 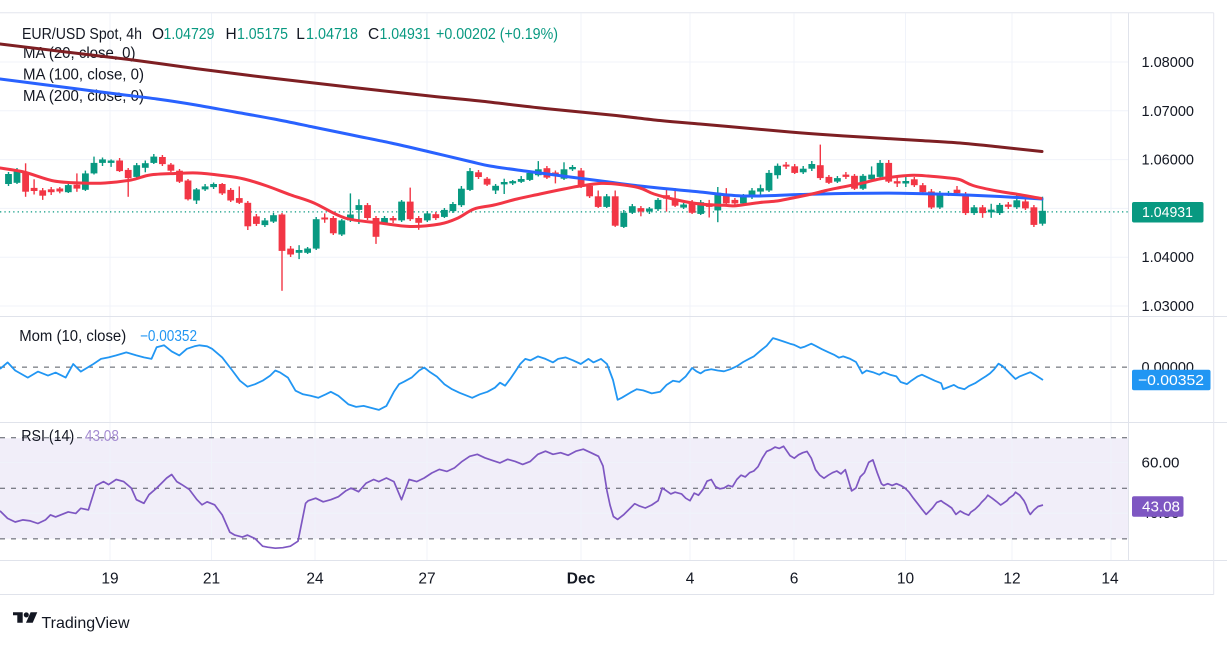 I want to click on svg-text: TradingView, so click(x=86, y=623).